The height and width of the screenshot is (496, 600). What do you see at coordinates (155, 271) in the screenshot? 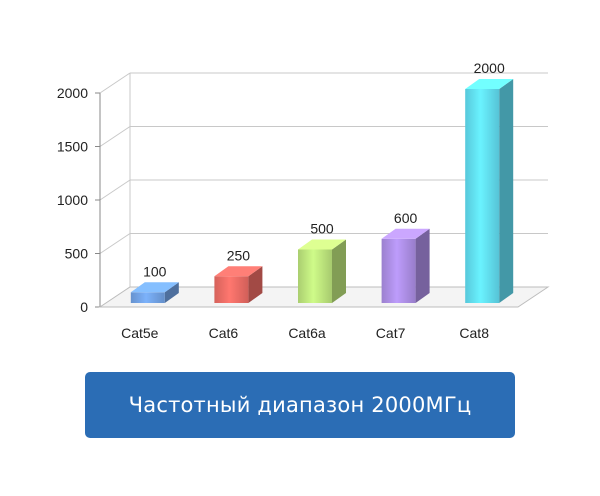
I see `data-label: 100` at bounding box center [155, 271].